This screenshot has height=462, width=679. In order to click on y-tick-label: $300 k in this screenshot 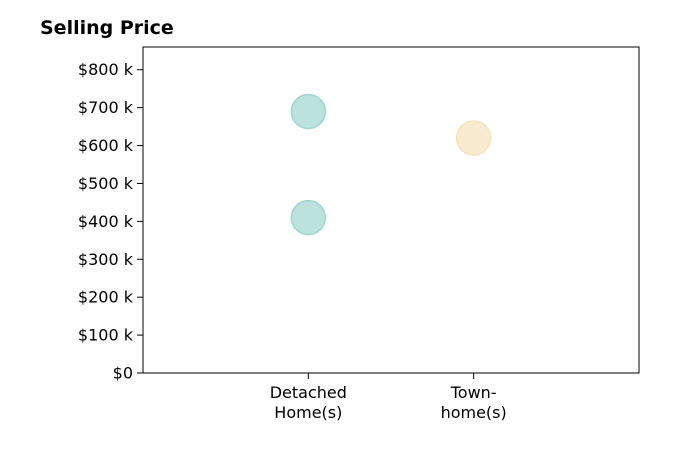, I will do `click(106, 259)`.